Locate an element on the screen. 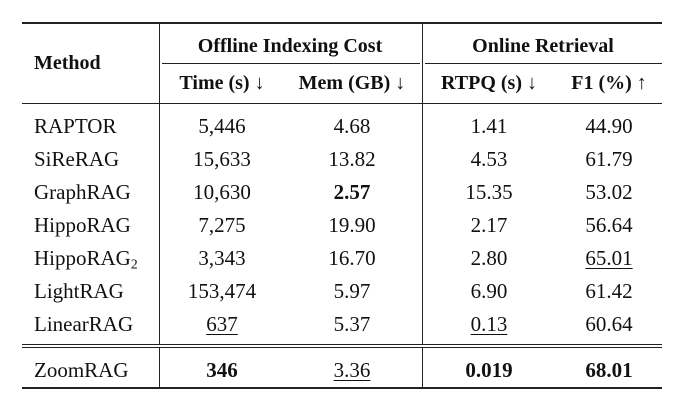 This screenshot has height=406, width=690. offline-group-header: Offline Indexing Cost is located at coordinates (290, 46).